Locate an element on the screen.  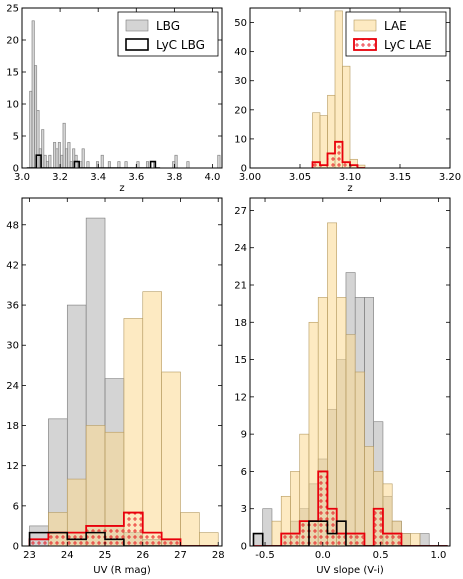
y-tick-label: 50 is located at coordinates (240, 23).